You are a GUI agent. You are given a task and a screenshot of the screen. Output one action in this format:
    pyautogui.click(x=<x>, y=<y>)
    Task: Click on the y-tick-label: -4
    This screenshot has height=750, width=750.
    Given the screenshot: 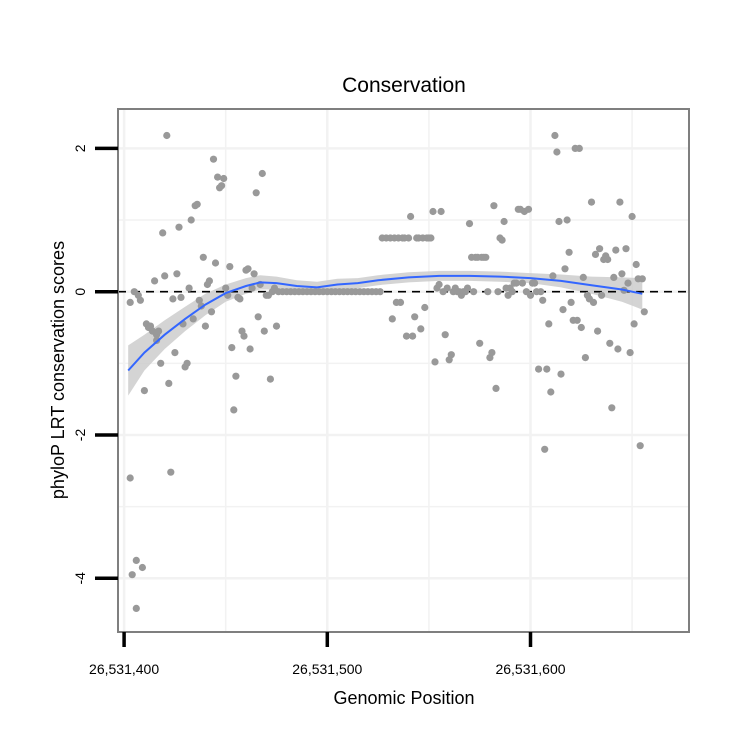 What is the action you would take?
    pyautogui.click(x=80, y=578)
    